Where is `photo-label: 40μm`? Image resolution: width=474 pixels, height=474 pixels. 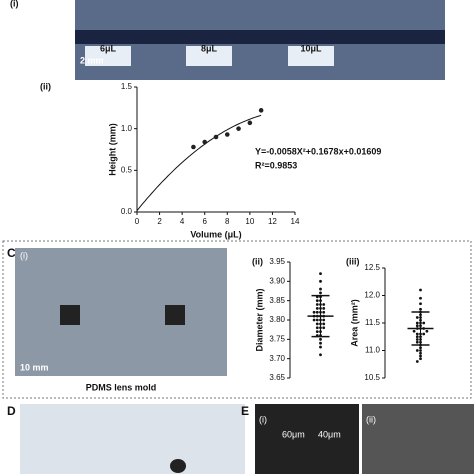
photo-label: 40μm is located at coordinates (329, 434).